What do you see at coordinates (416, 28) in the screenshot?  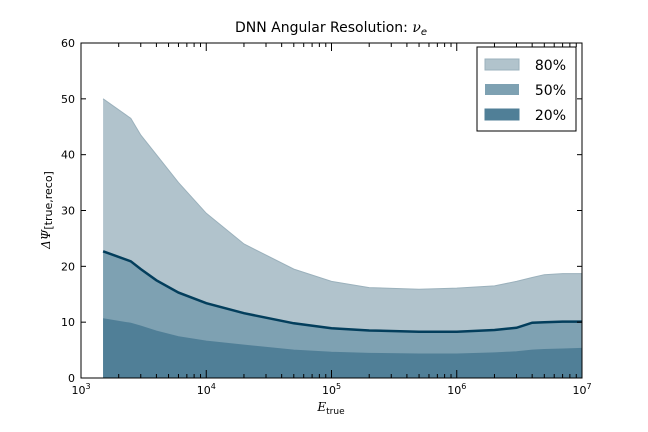 I see `title-symbol: ν` at bounding box center [416, 28].